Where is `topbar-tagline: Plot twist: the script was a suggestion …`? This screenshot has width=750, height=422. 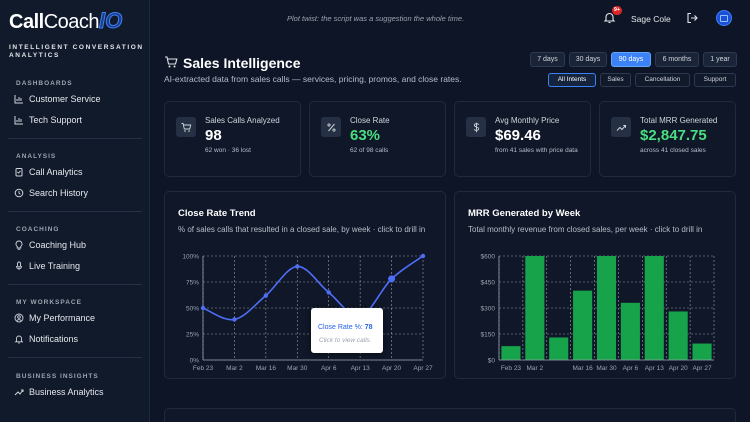
topbar-tagline: Plot twist: the script was a suggestion … is located at coordinates (376, 18).